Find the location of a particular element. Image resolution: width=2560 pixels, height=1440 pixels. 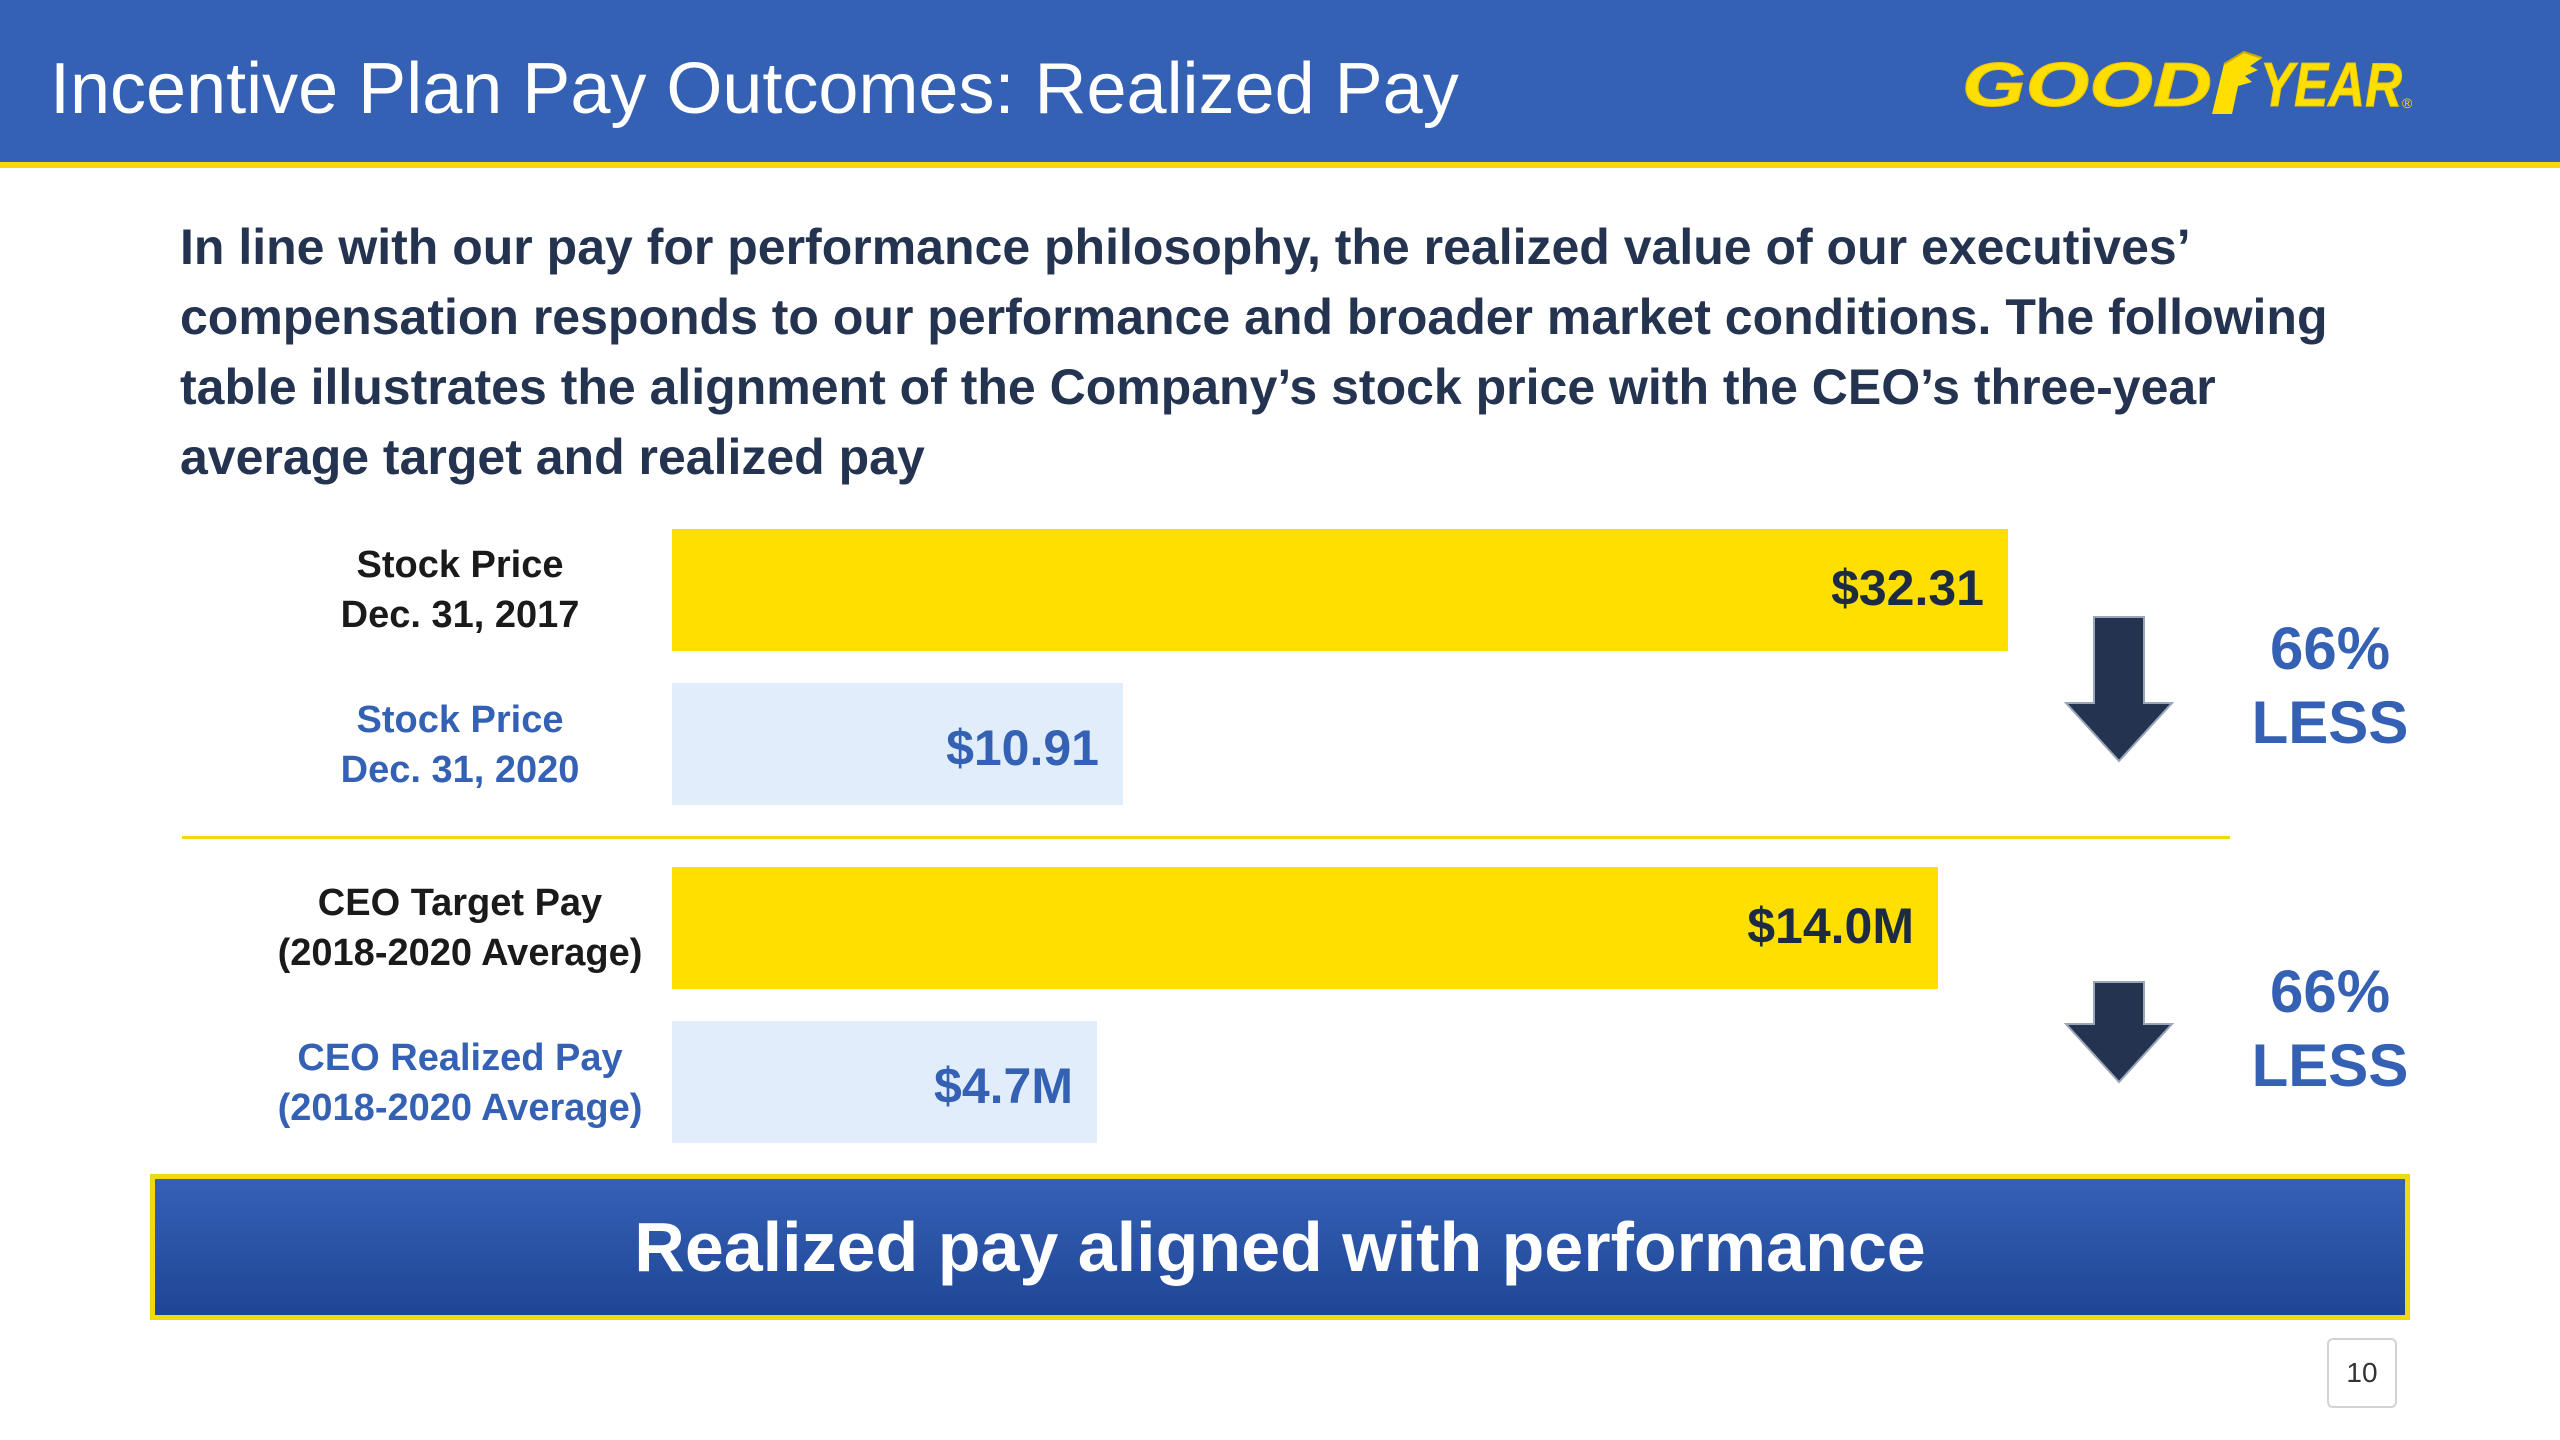

registered-mark: ® is located at coordinates (2407, 103).